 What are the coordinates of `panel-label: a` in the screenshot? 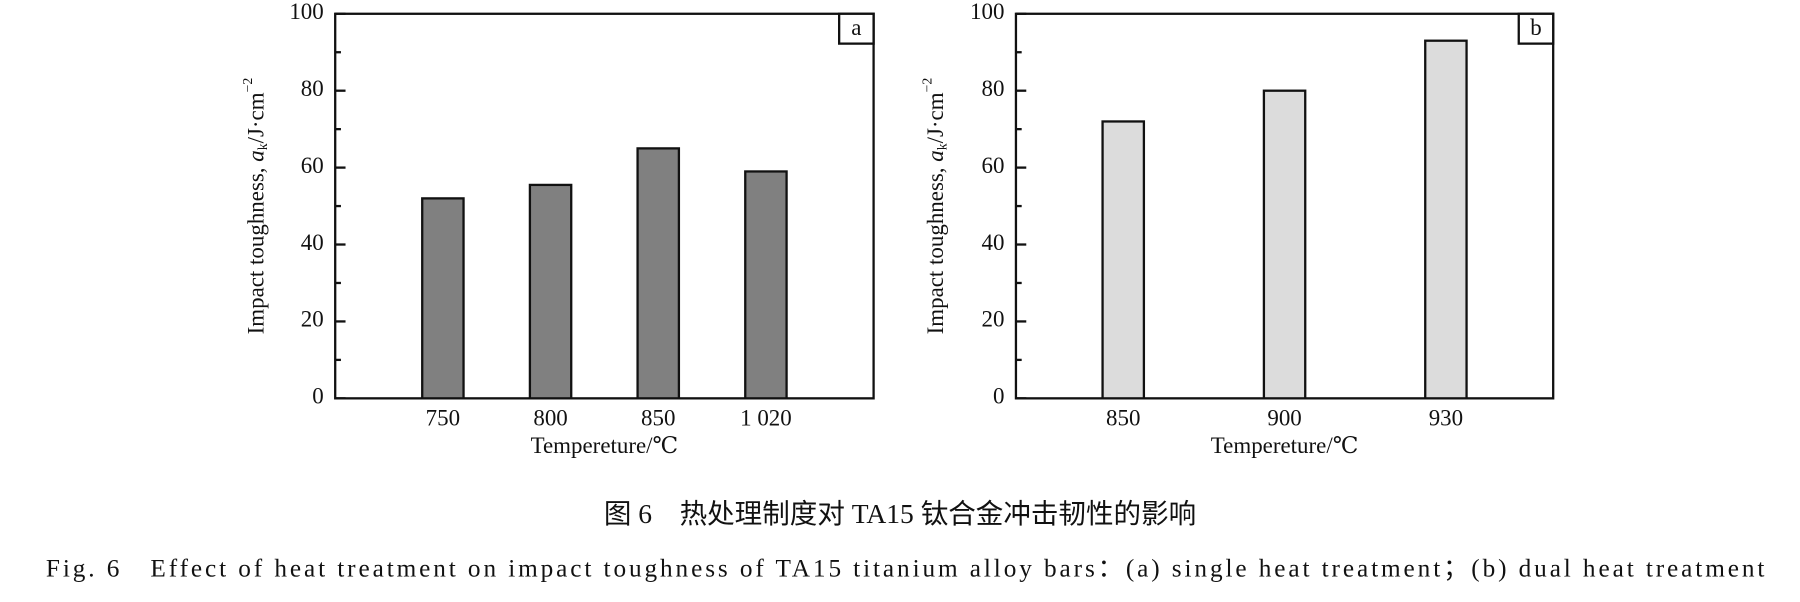 It's located at (856, 27).